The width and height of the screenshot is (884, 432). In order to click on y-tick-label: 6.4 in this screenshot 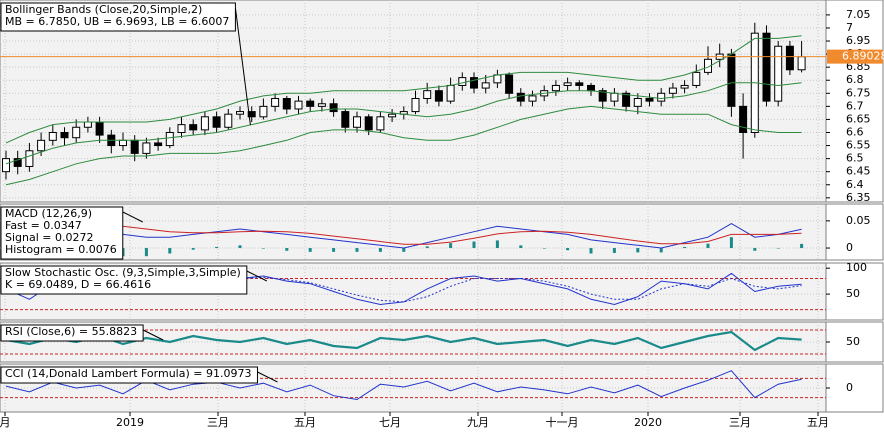, I will do `click(855, 184)`.